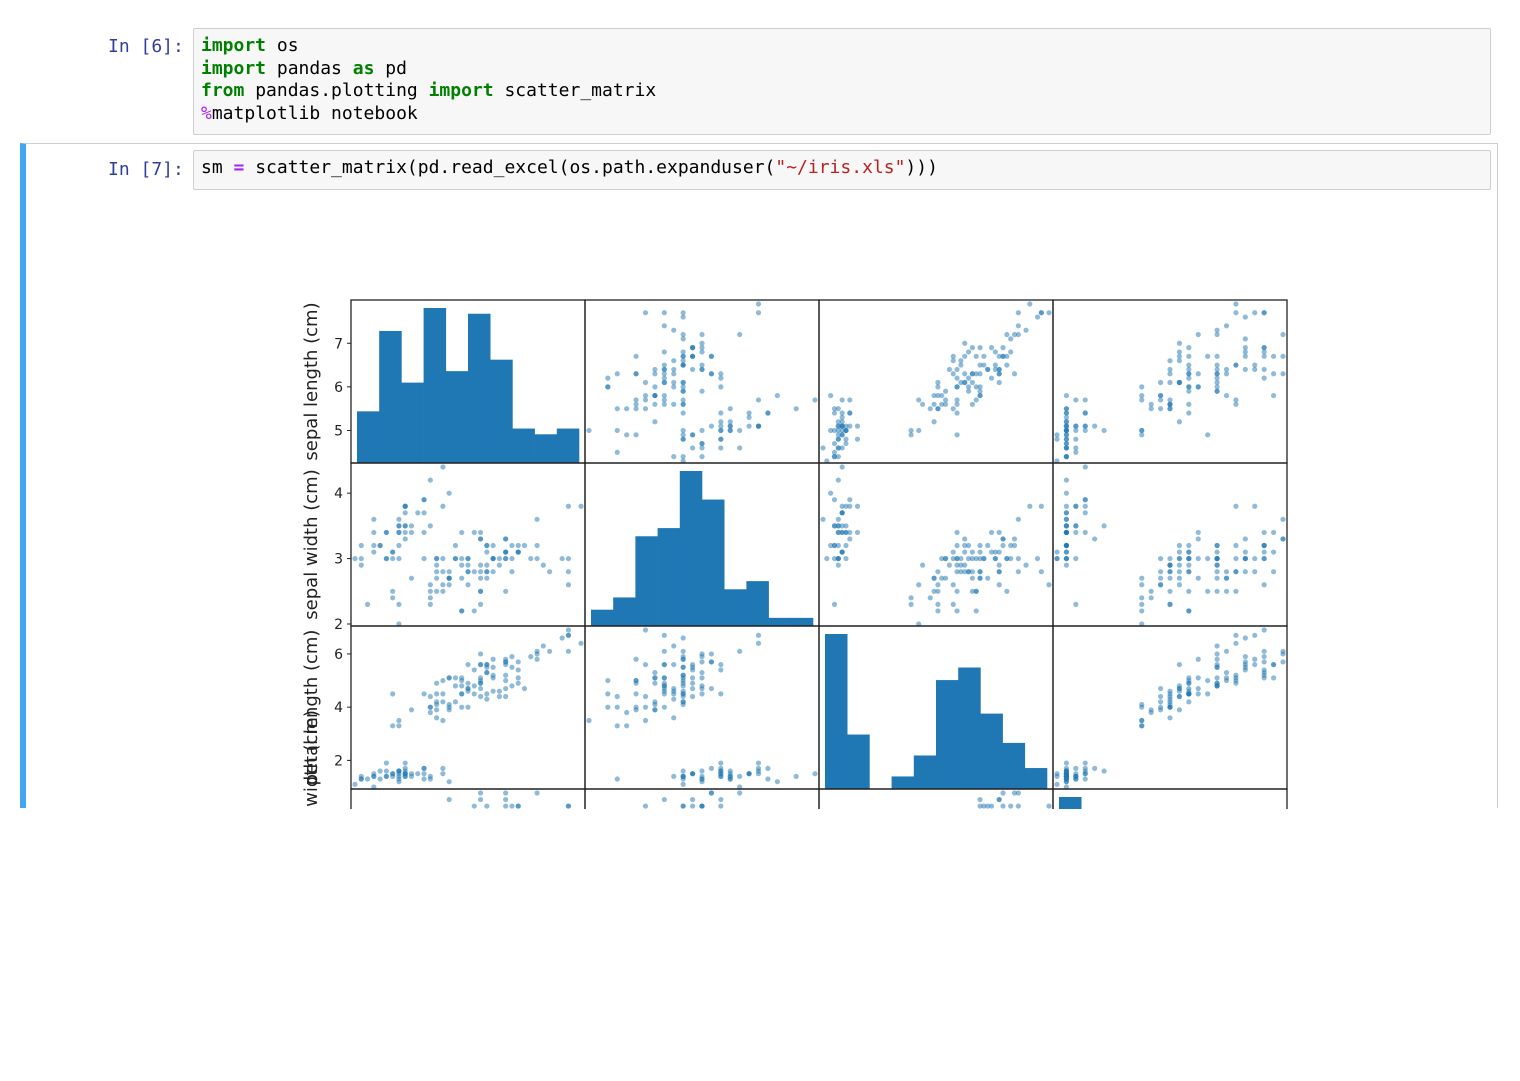 Image resolution: width=1520 pixels, height=1081 pixels. What do you see at coordinates (842, 114) in the screenshot?
I see `code-line: %matplotlib notebook` at bounding box center [842, 114].